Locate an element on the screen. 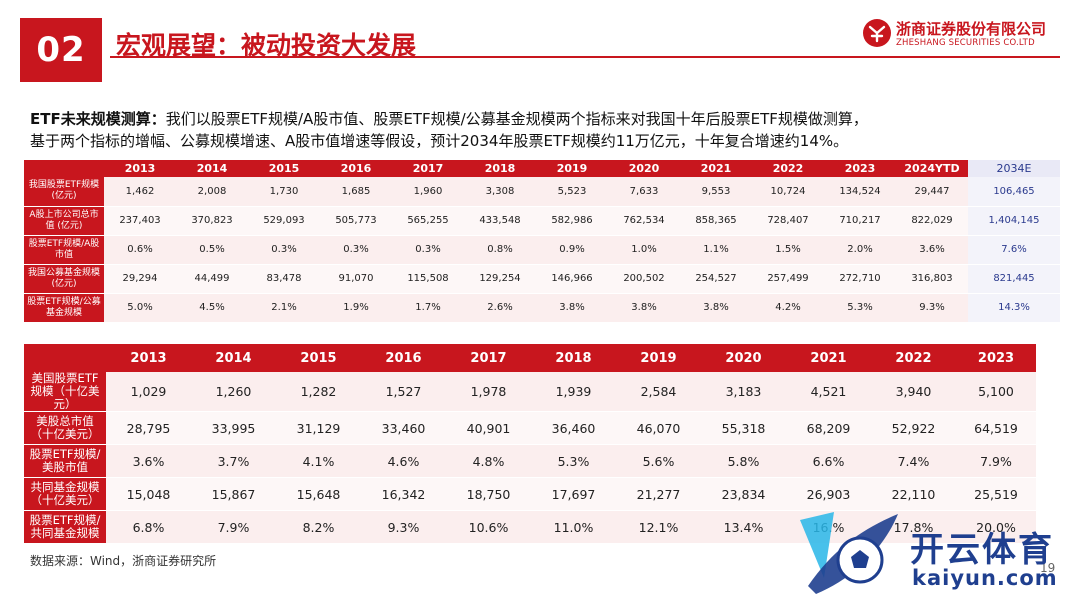 The width and height of the screenshot is (1080, 608). watermark-url: kaiyun.com is located at coordinates (985, 578).